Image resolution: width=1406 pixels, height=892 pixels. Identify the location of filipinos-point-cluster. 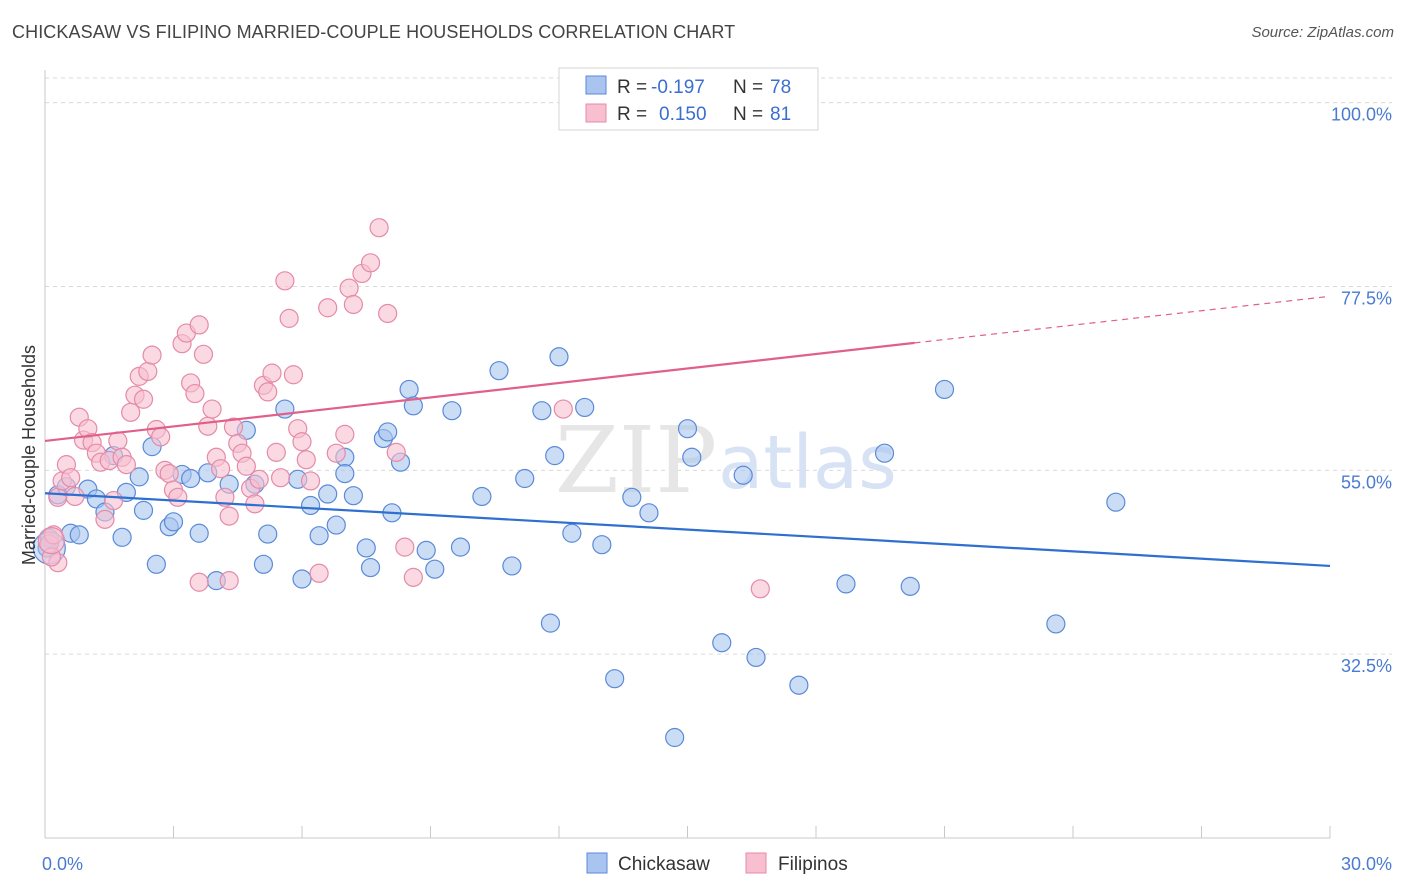
(51, 541).